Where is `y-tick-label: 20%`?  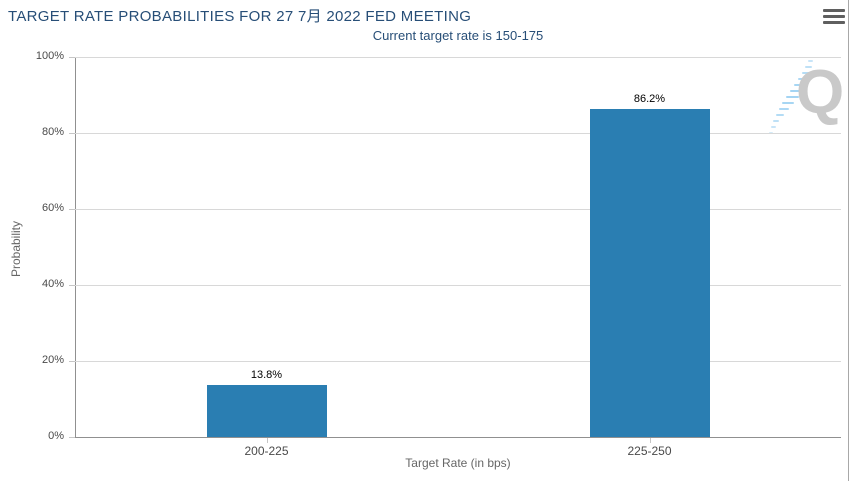
y-tick-label: 20% is located at coordinates (52, 360).